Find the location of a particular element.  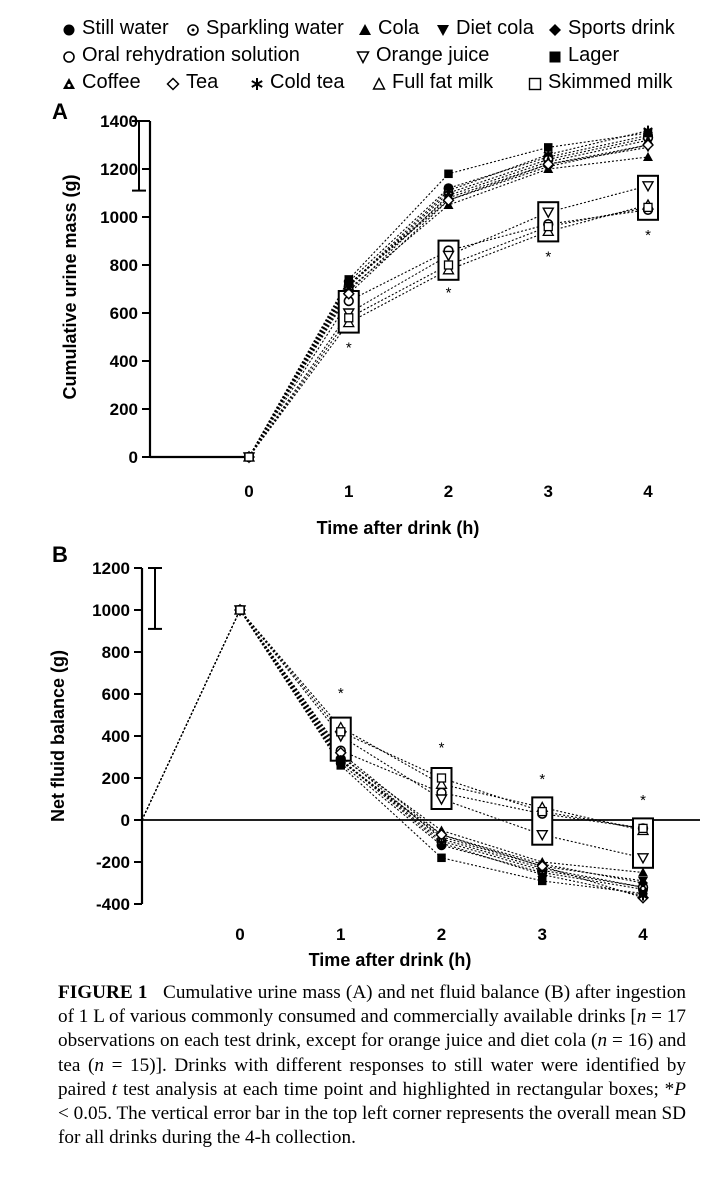

legend-item-ors: Oral rehydration solution is located at coordinates (181, 55).